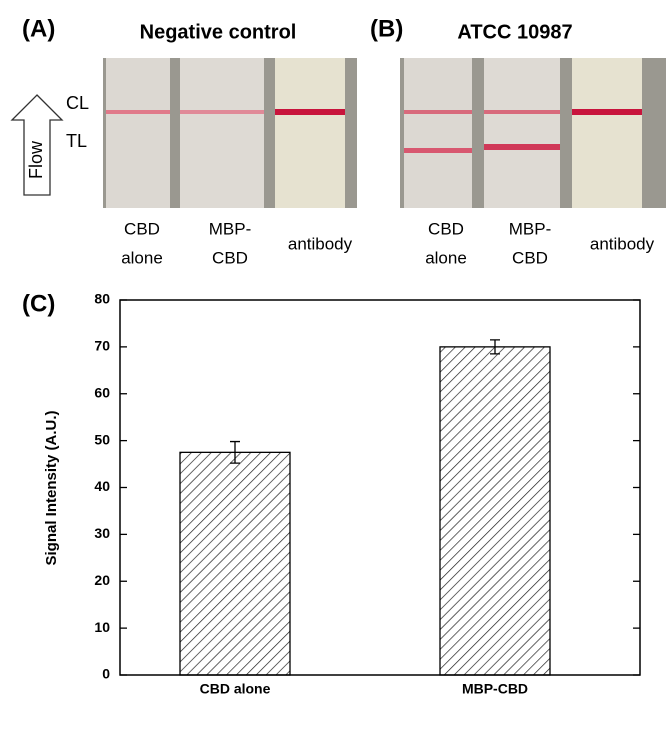  Describe the element at coordinates (514, 32) in the screenshot. I see `panel-title: ATCC 10987` at that location.